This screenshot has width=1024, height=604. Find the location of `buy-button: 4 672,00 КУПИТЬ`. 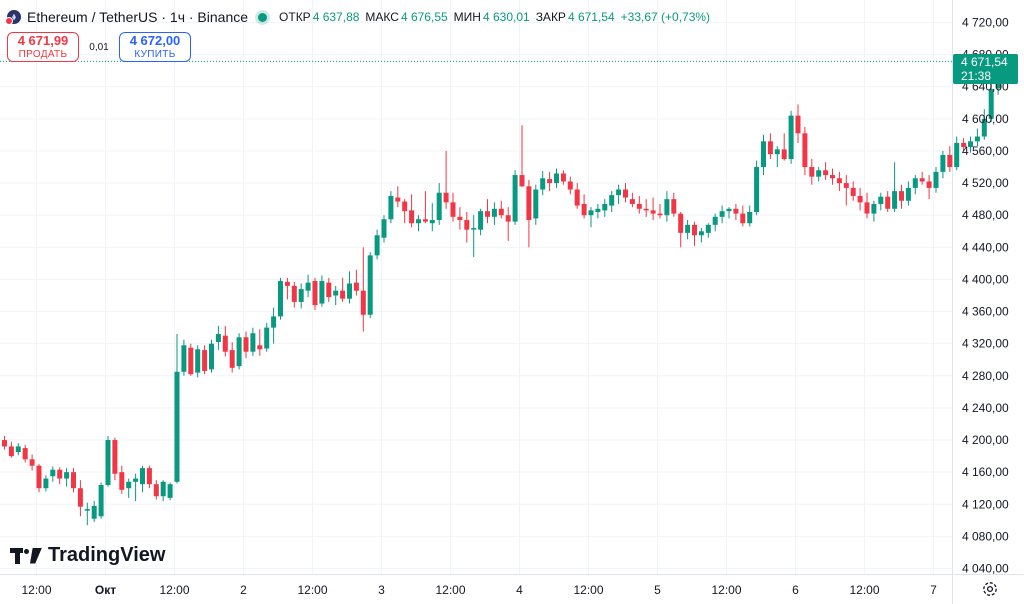

buy-button: 4 672,00 КУПИТЬ is located at coordinates (155, 47).